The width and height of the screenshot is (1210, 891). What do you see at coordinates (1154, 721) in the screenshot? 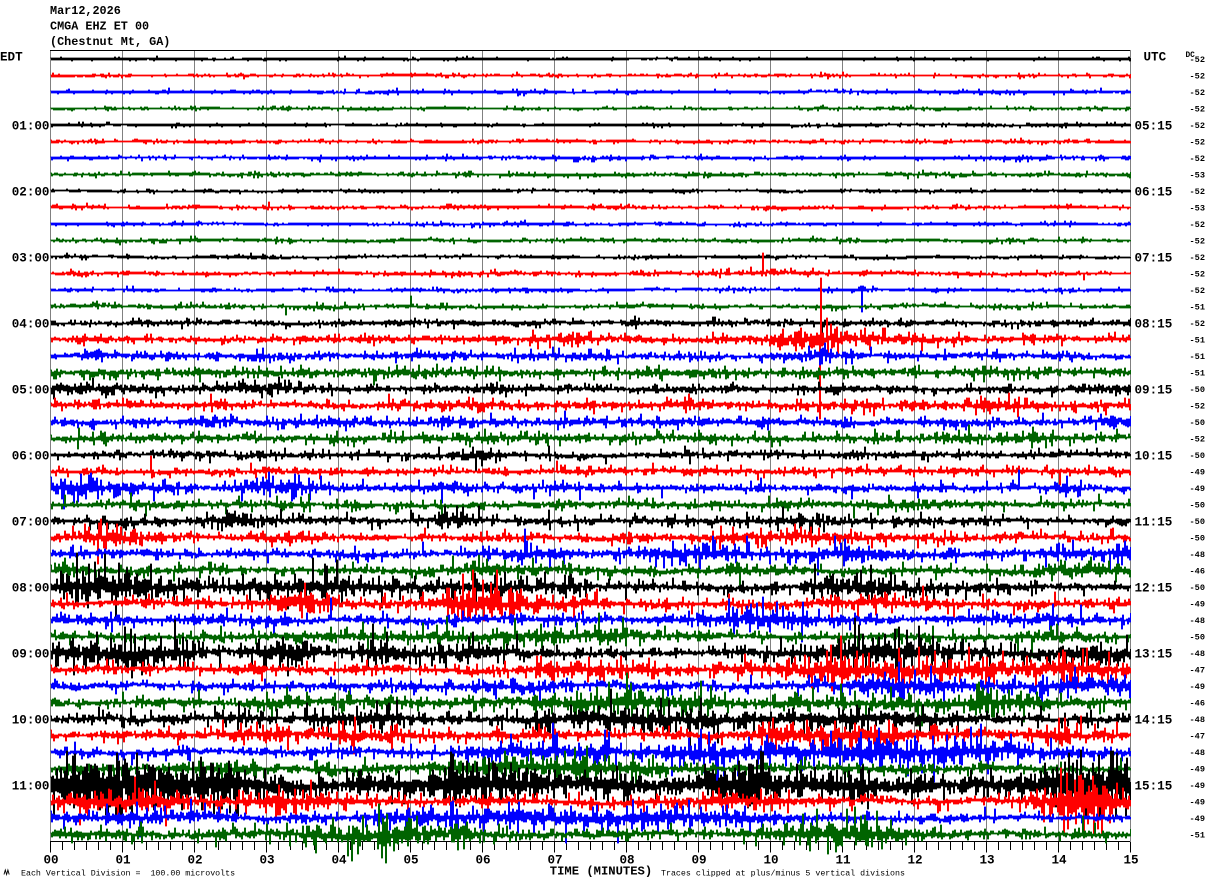
I see `svg-text: 14:15` at bounding box center [1154, 721].